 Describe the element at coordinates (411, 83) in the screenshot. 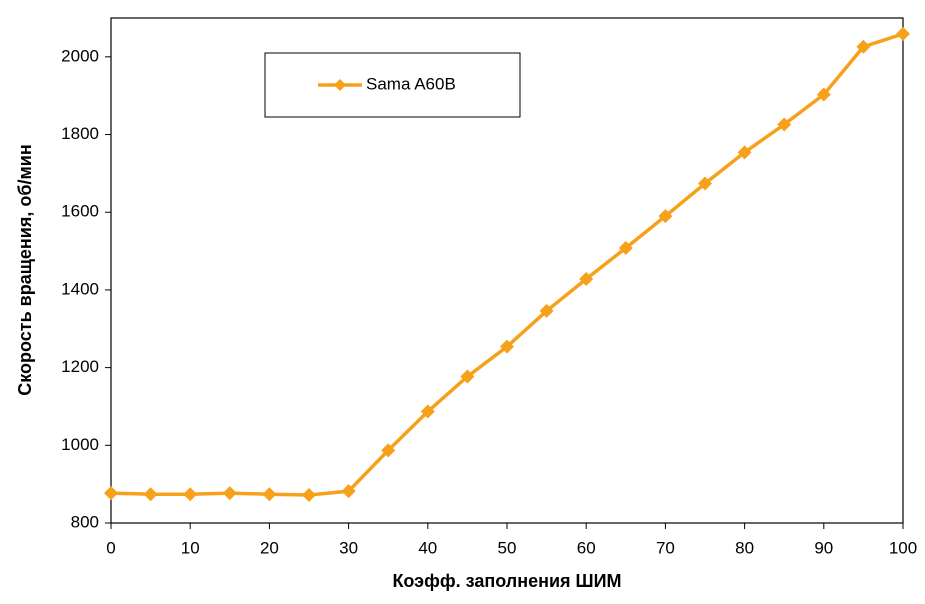

I see `legend-label: Sama A60B` at that location.